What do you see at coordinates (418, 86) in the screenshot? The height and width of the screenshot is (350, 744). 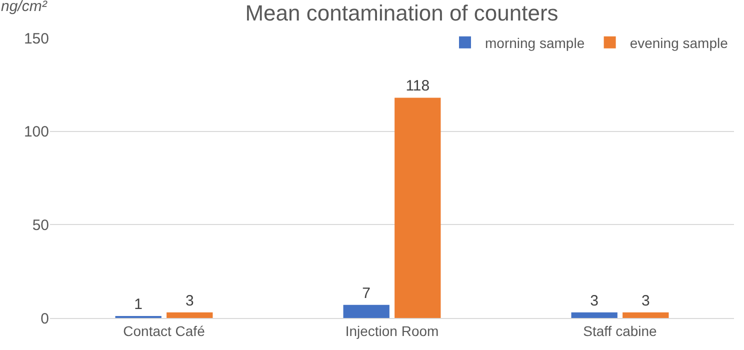 I see `data-label: 118` at bounding box center [418, 86].